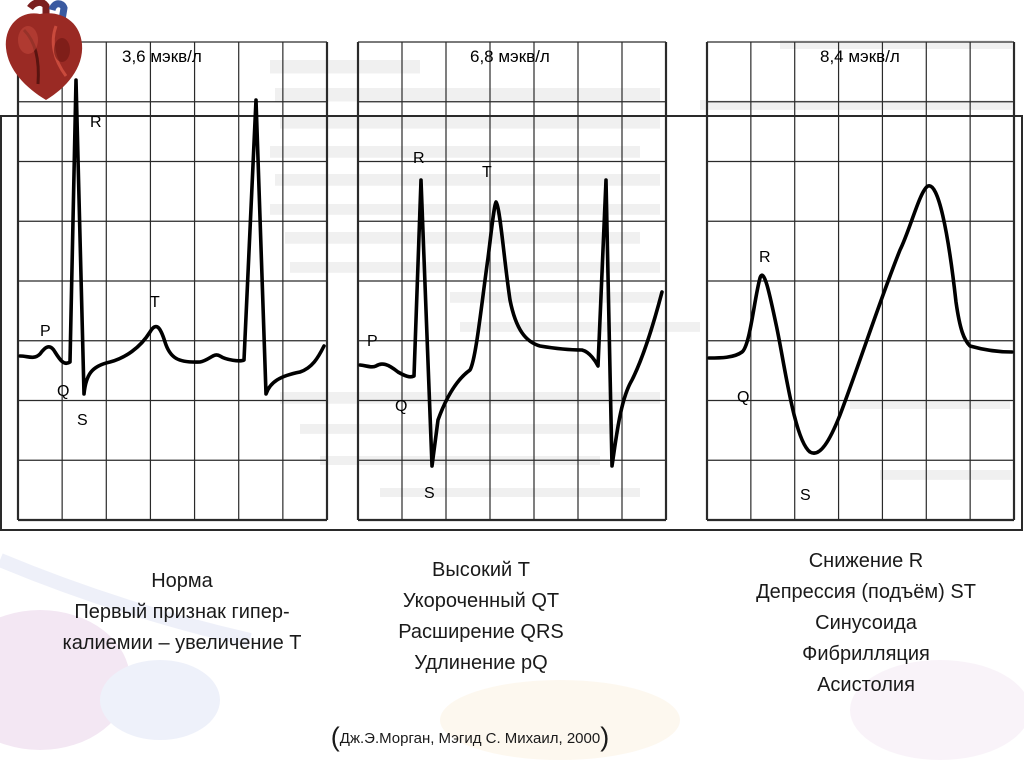 The height and width of the screenshot is (767, 1024). I want to click on caption-line: Депрессия (подъём) ST, so click(866, 592).